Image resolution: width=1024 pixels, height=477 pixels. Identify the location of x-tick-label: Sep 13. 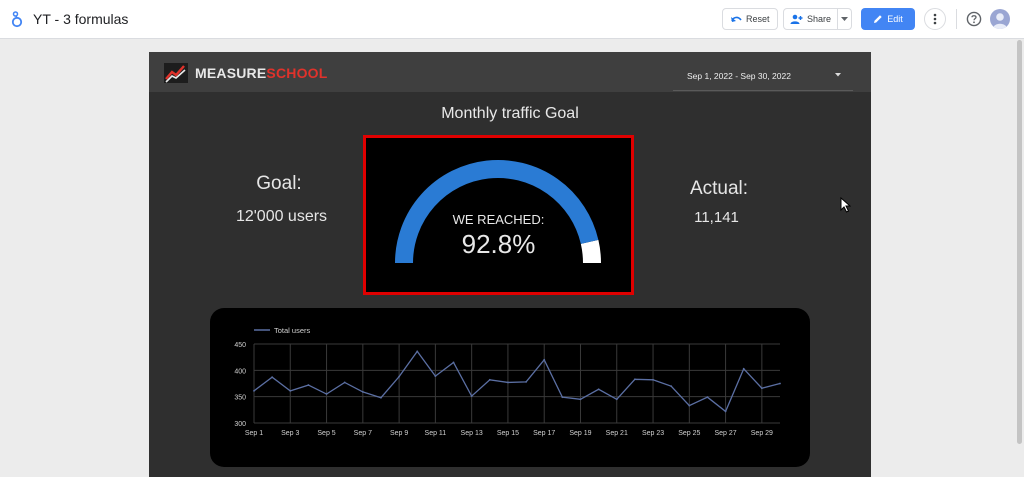
(472, 433).